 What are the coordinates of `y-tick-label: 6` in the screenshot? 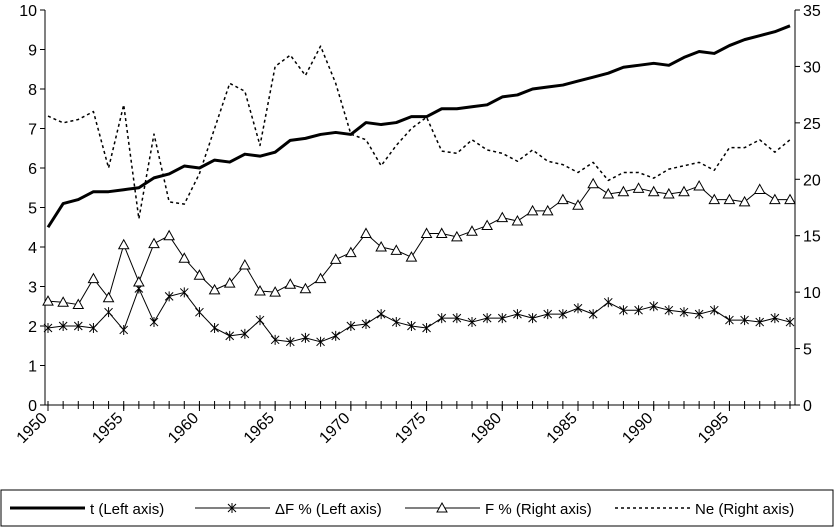 It's located at (32, 169).